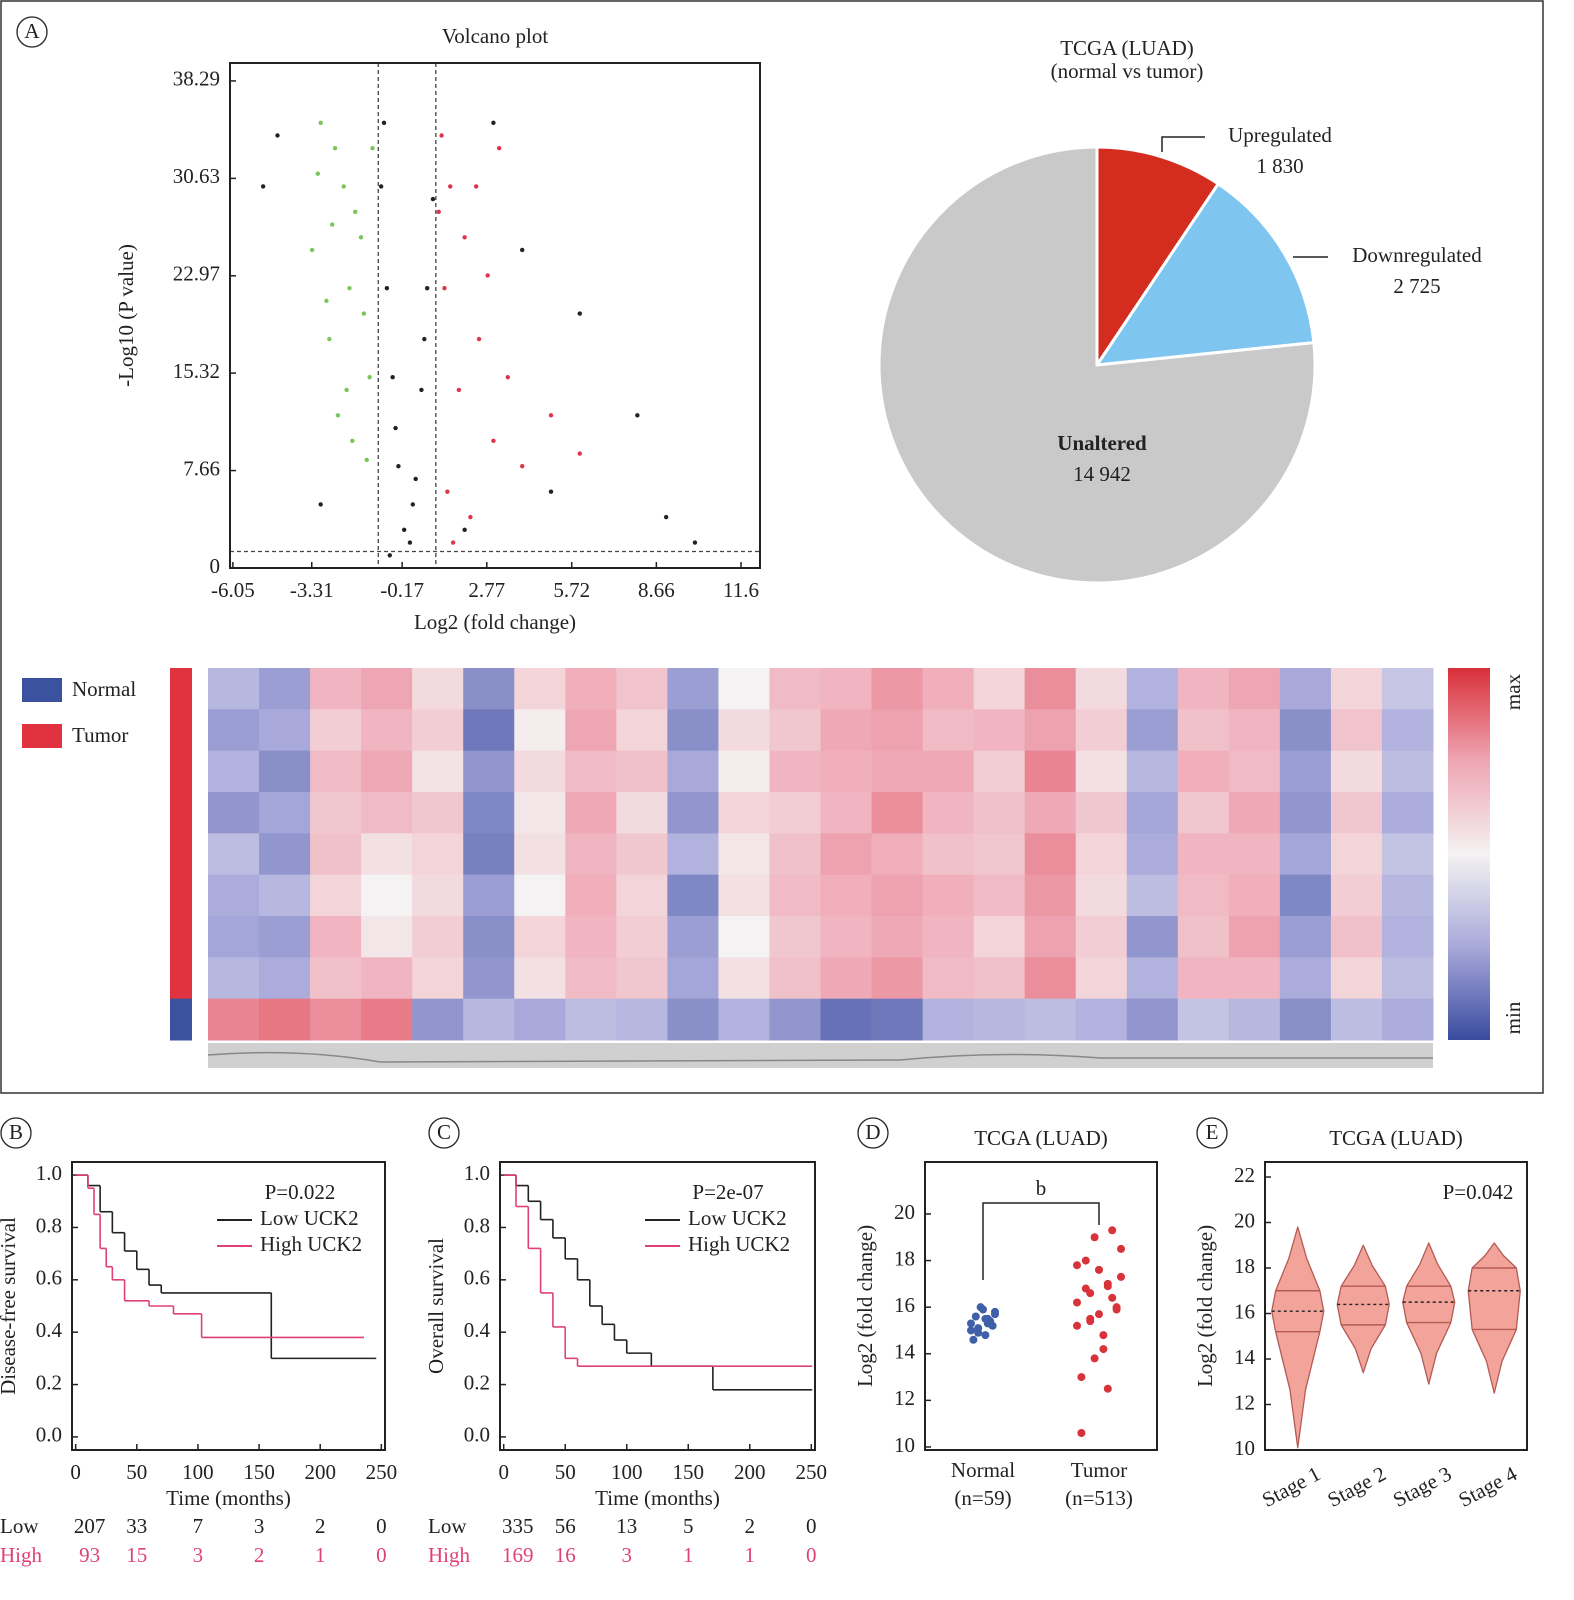 The width and height of the screenshot is (1574, 1600). What do you see at coordinates (136, 1526) in the screenshot?
I see `risk-count: 33` at bounding box center [136, 1526].